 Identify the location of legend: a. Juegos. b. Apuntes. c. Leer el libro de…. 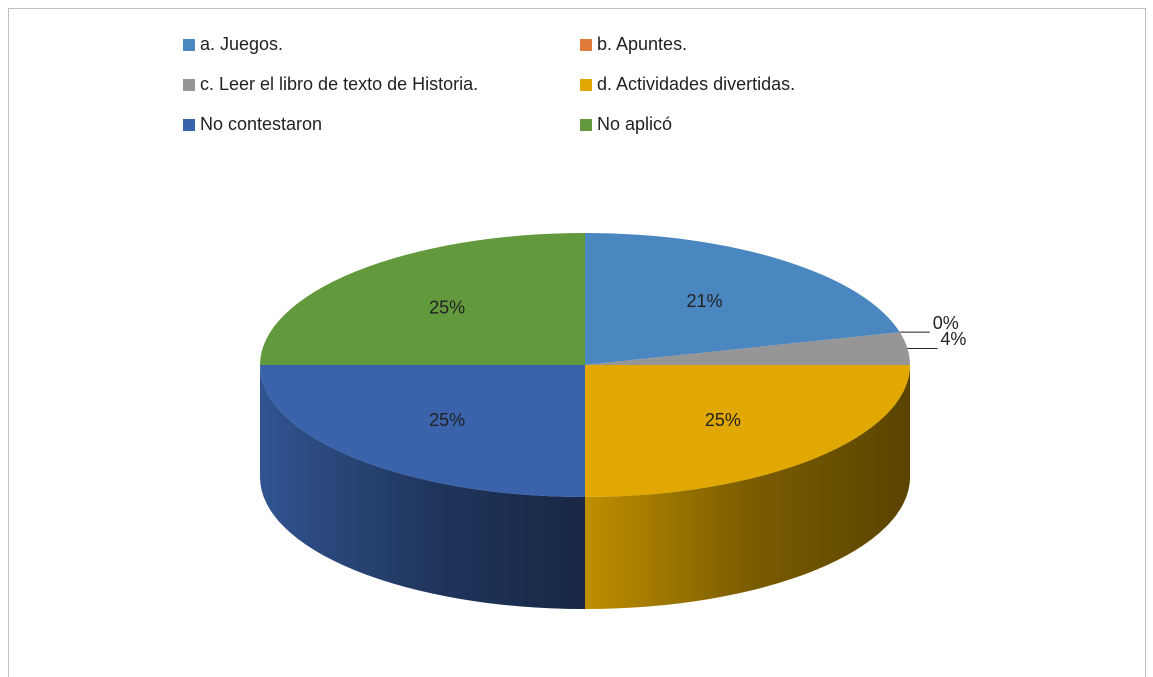
(489, 84).